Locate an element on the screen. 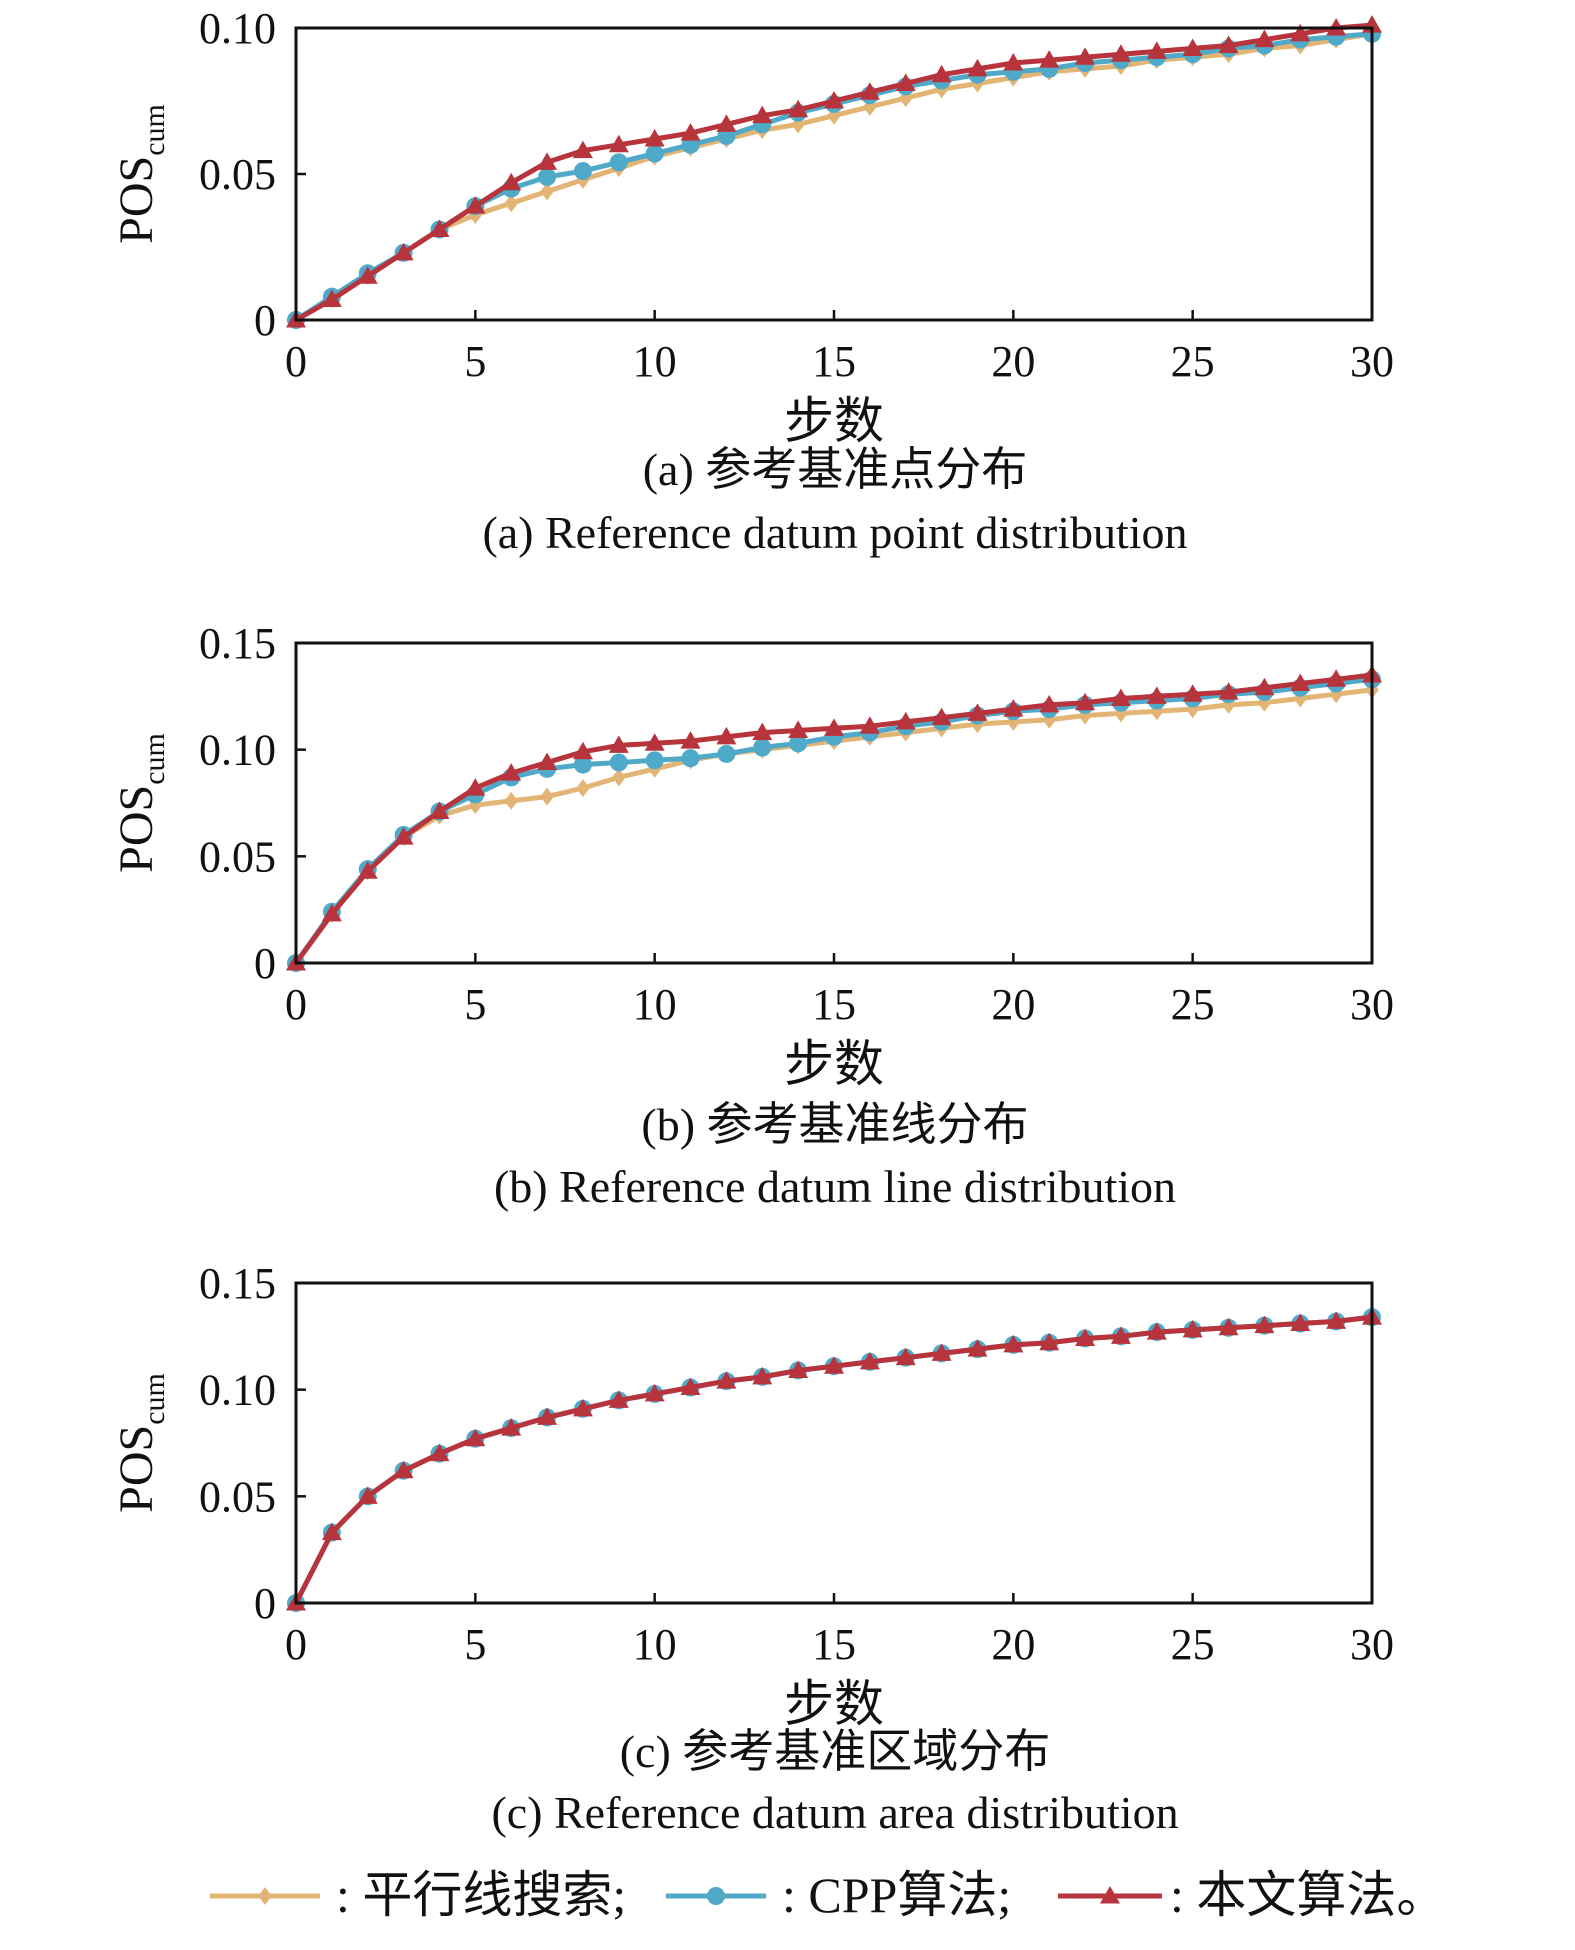 This screenshot has width=1575, height=1950. x-tick-label-a: 5 is located at coordinates (475, 361).